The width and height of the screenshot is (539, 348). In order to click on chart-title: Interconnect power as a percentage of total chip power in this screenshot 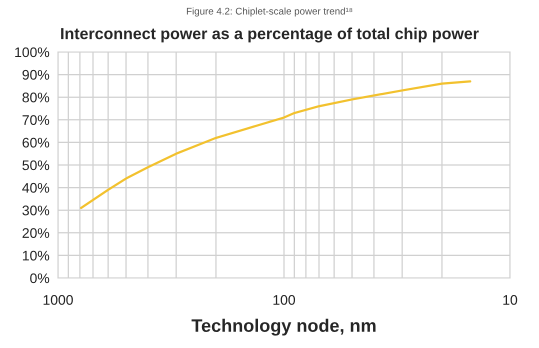, I will do `click(270, 35)`.